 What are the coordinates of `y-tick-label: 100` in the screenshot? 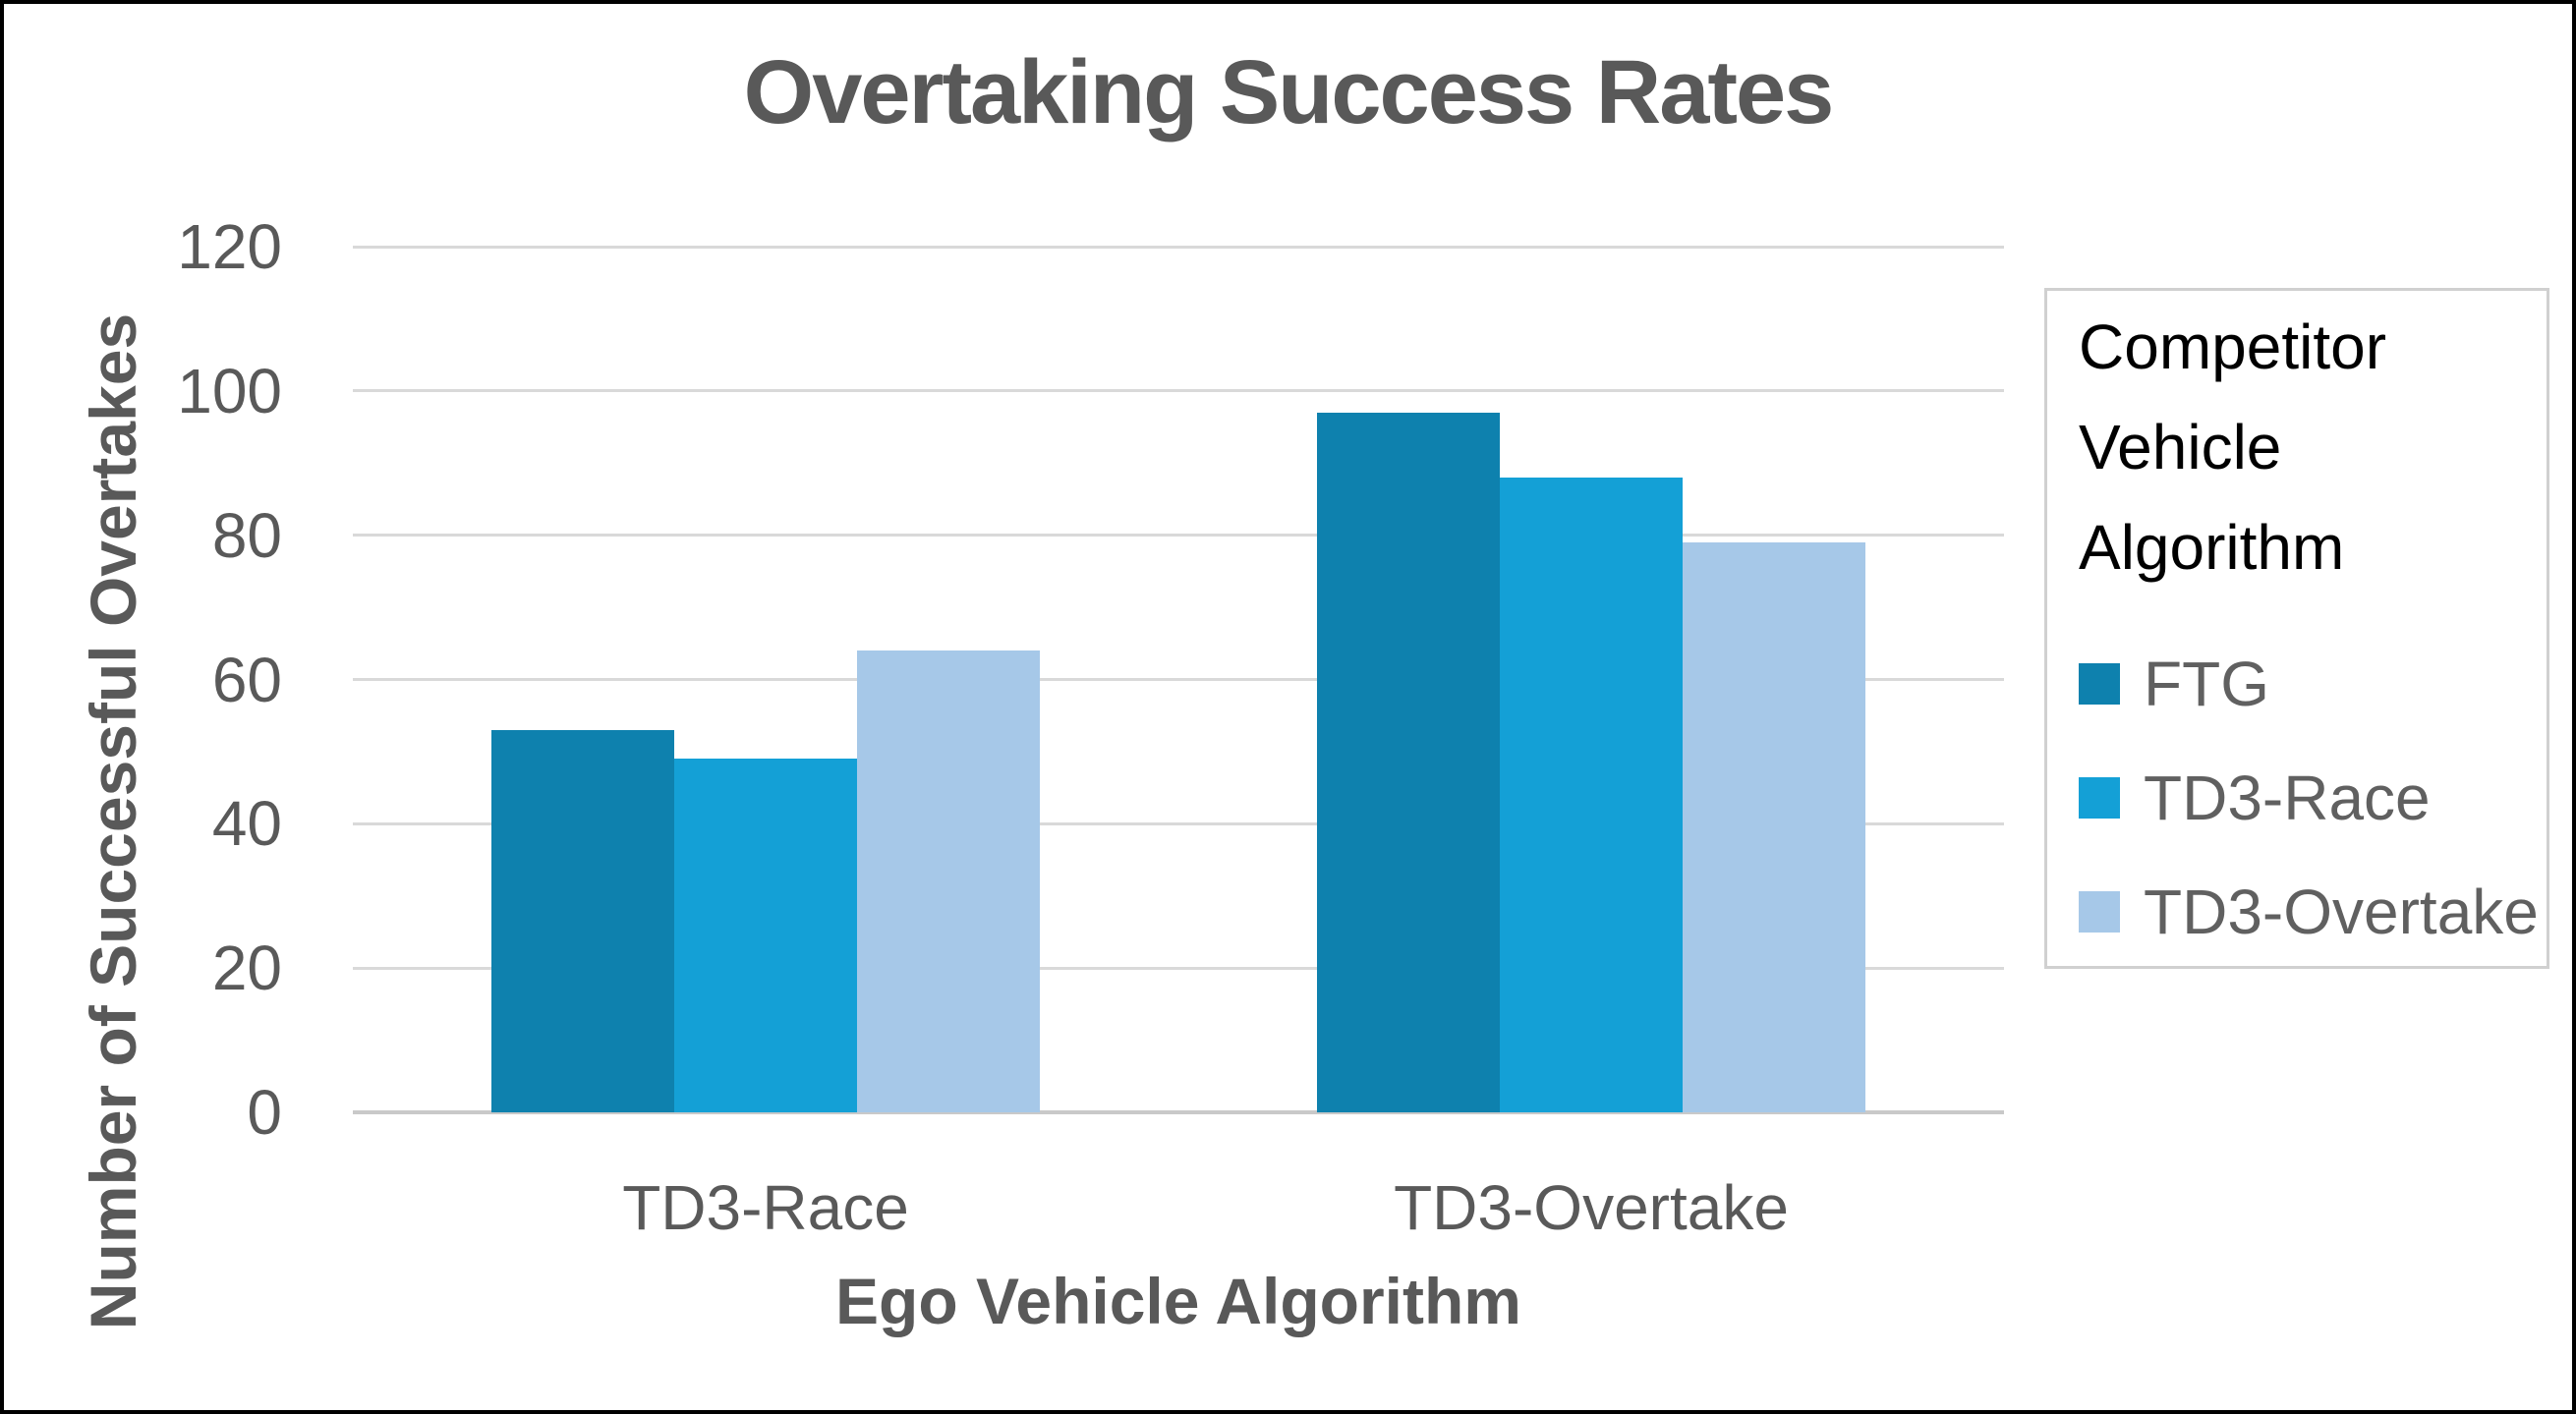 It's located at (230, 390).